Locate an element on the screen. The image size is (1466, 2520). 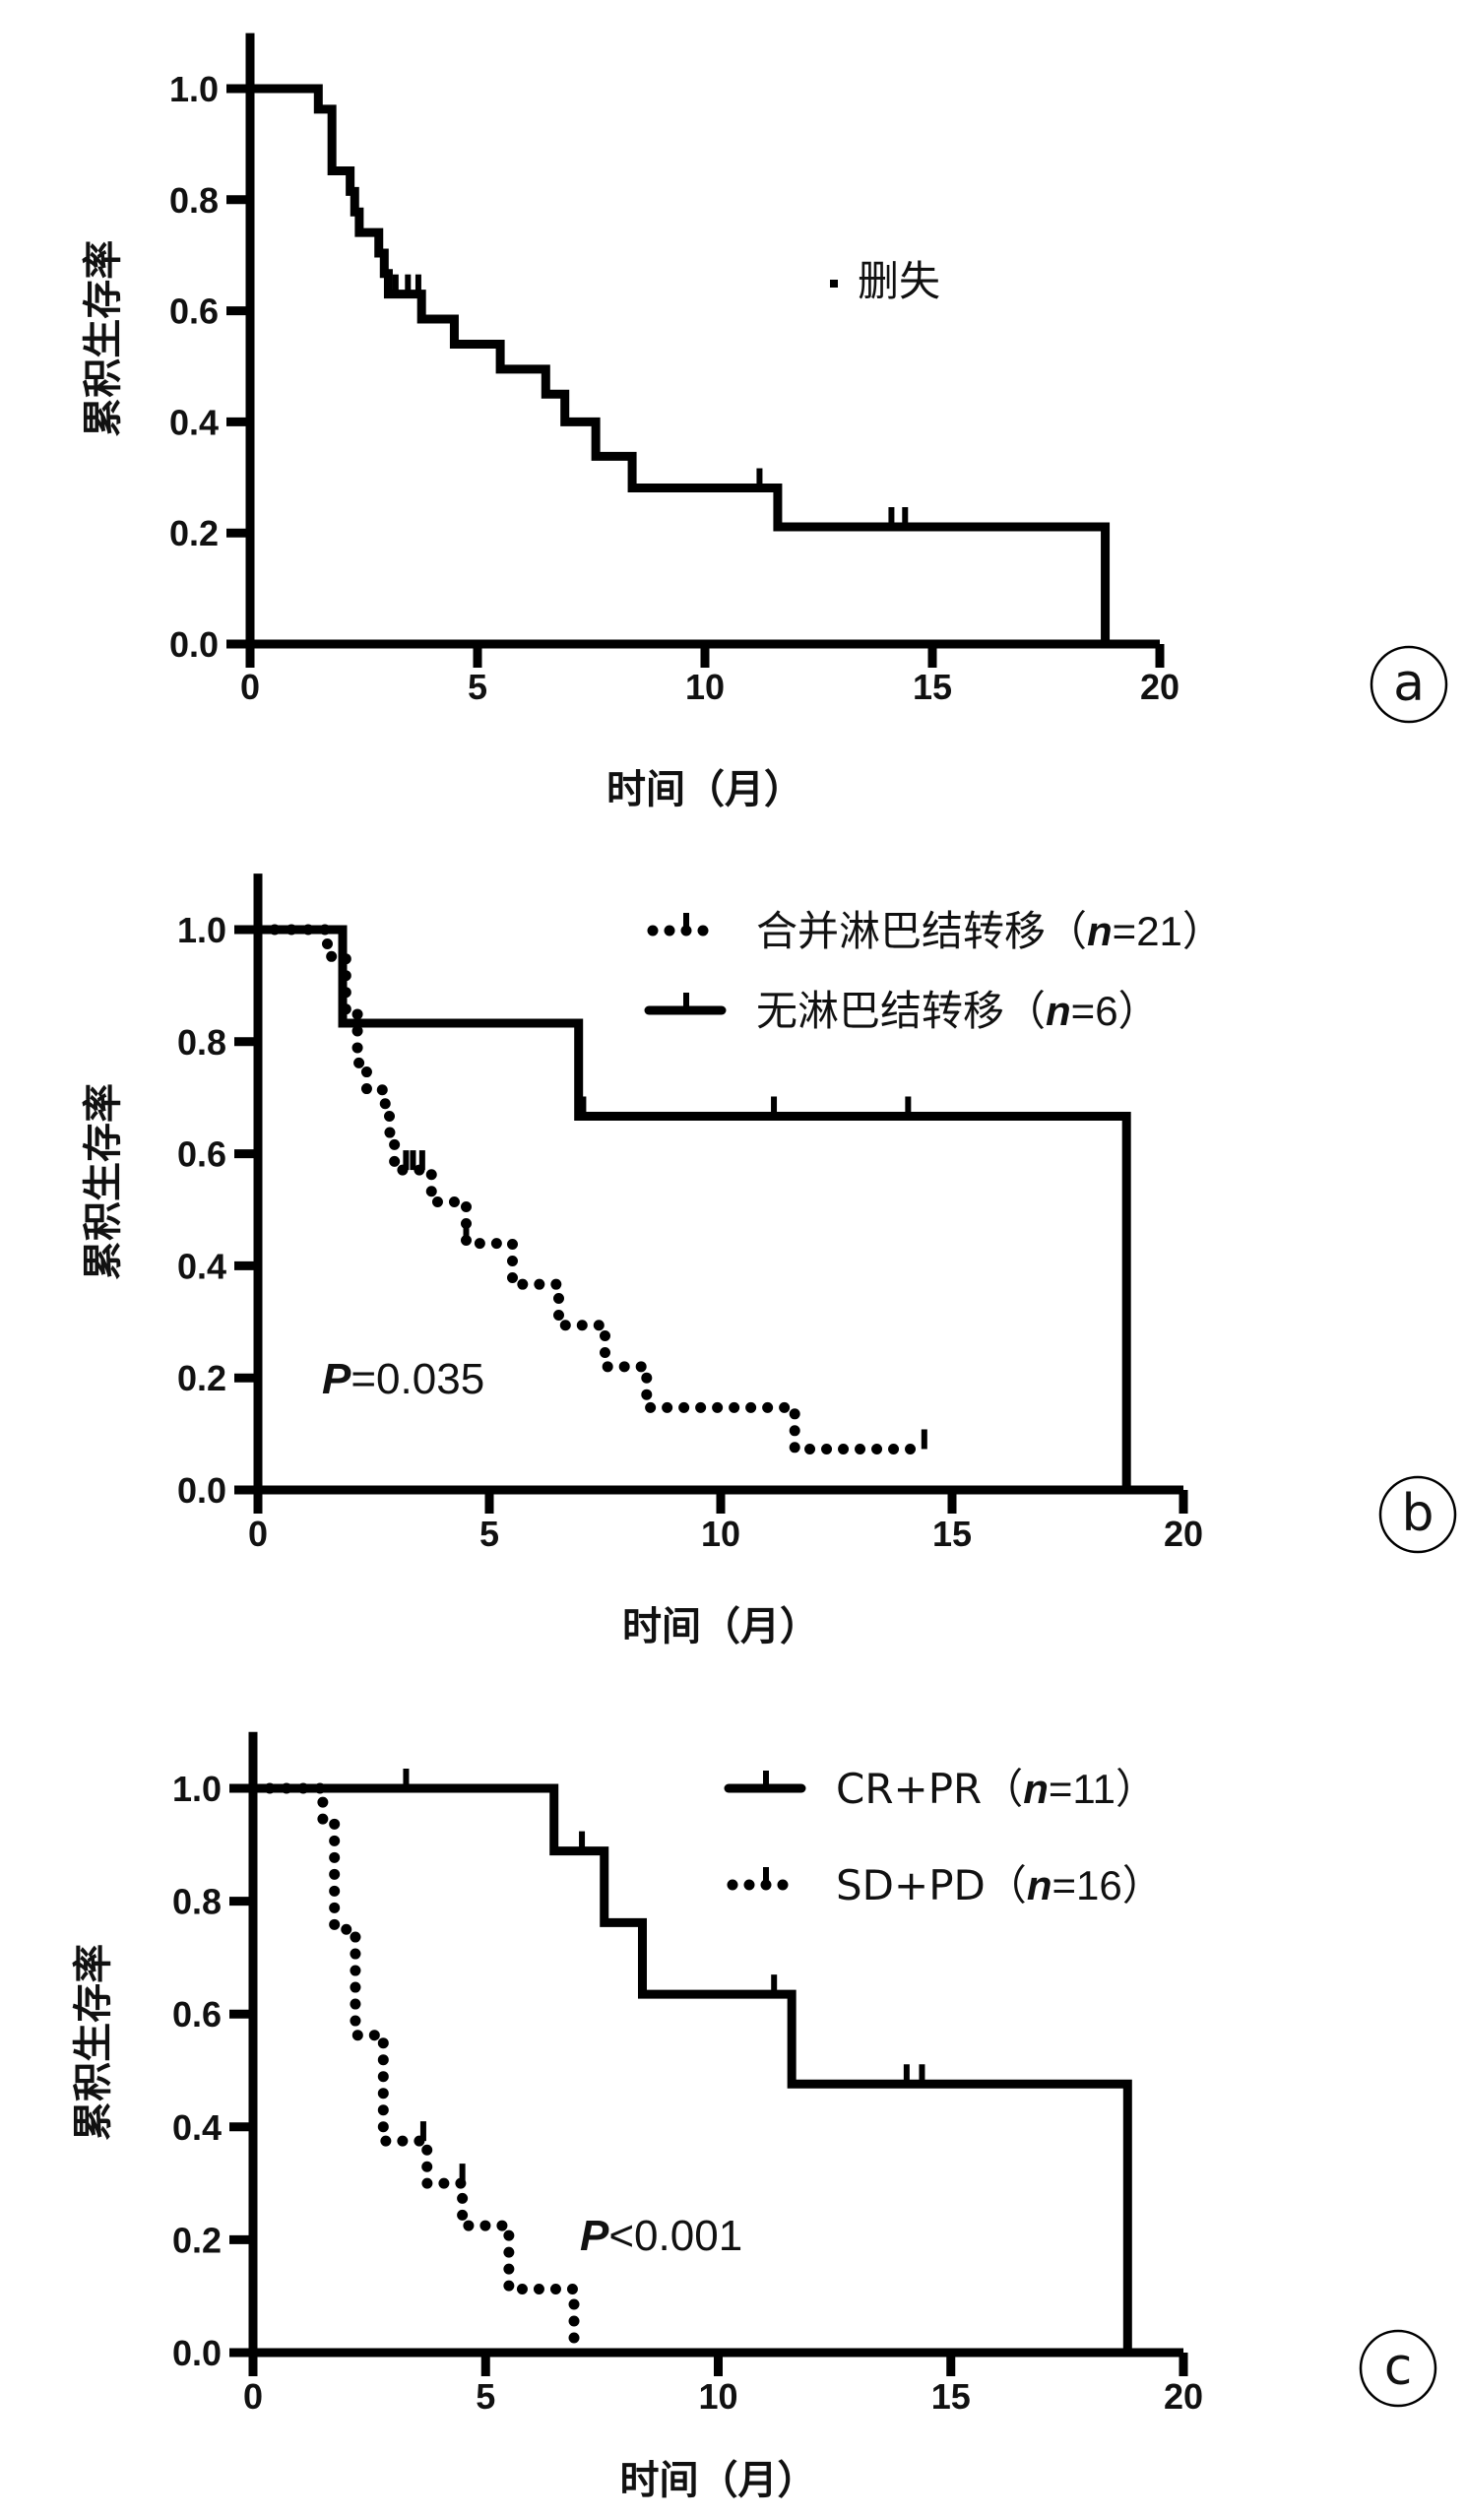
censor-legend-marker is located at coordinates (834, 284).